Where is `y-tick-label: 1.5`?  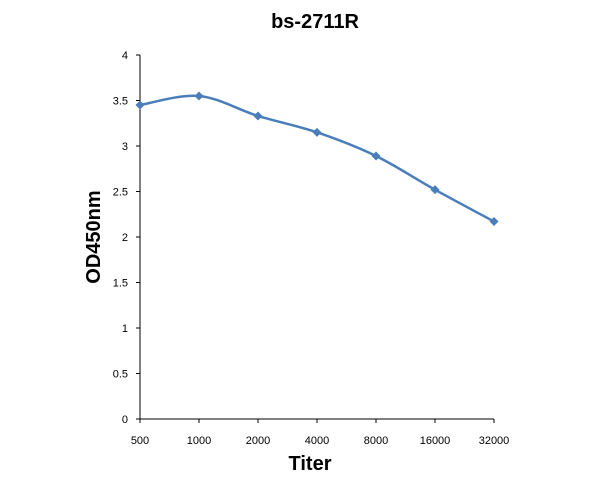 y-tick-label: 1.5 is located at coordinates (120, 284).